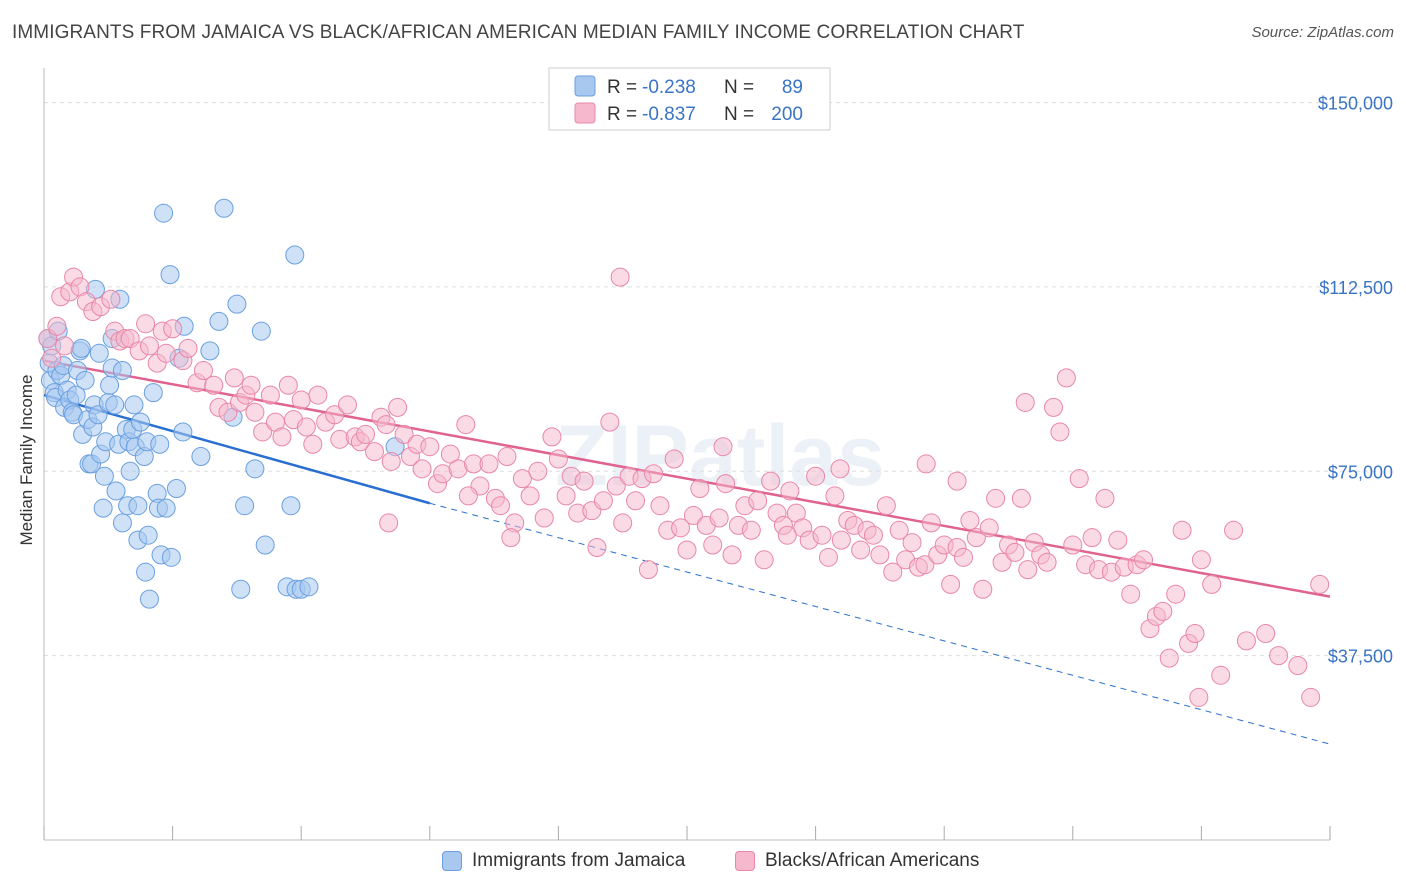 This screenshot has height=892, width=1406. What do you see at coordinates (237, 449) in the screenshot?
I see `trend-jamaica` at bounding box center [237, 449].